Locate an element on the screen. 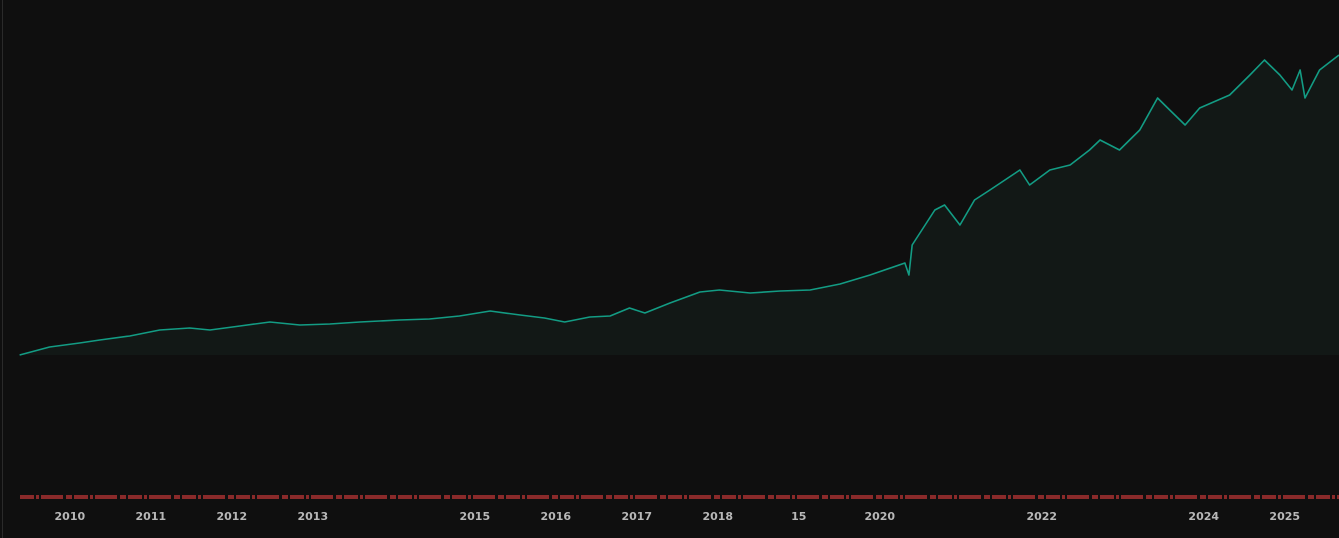 The image size is (1339, 538). x-tick-label: 2015 is located at coordinates (474, 516).